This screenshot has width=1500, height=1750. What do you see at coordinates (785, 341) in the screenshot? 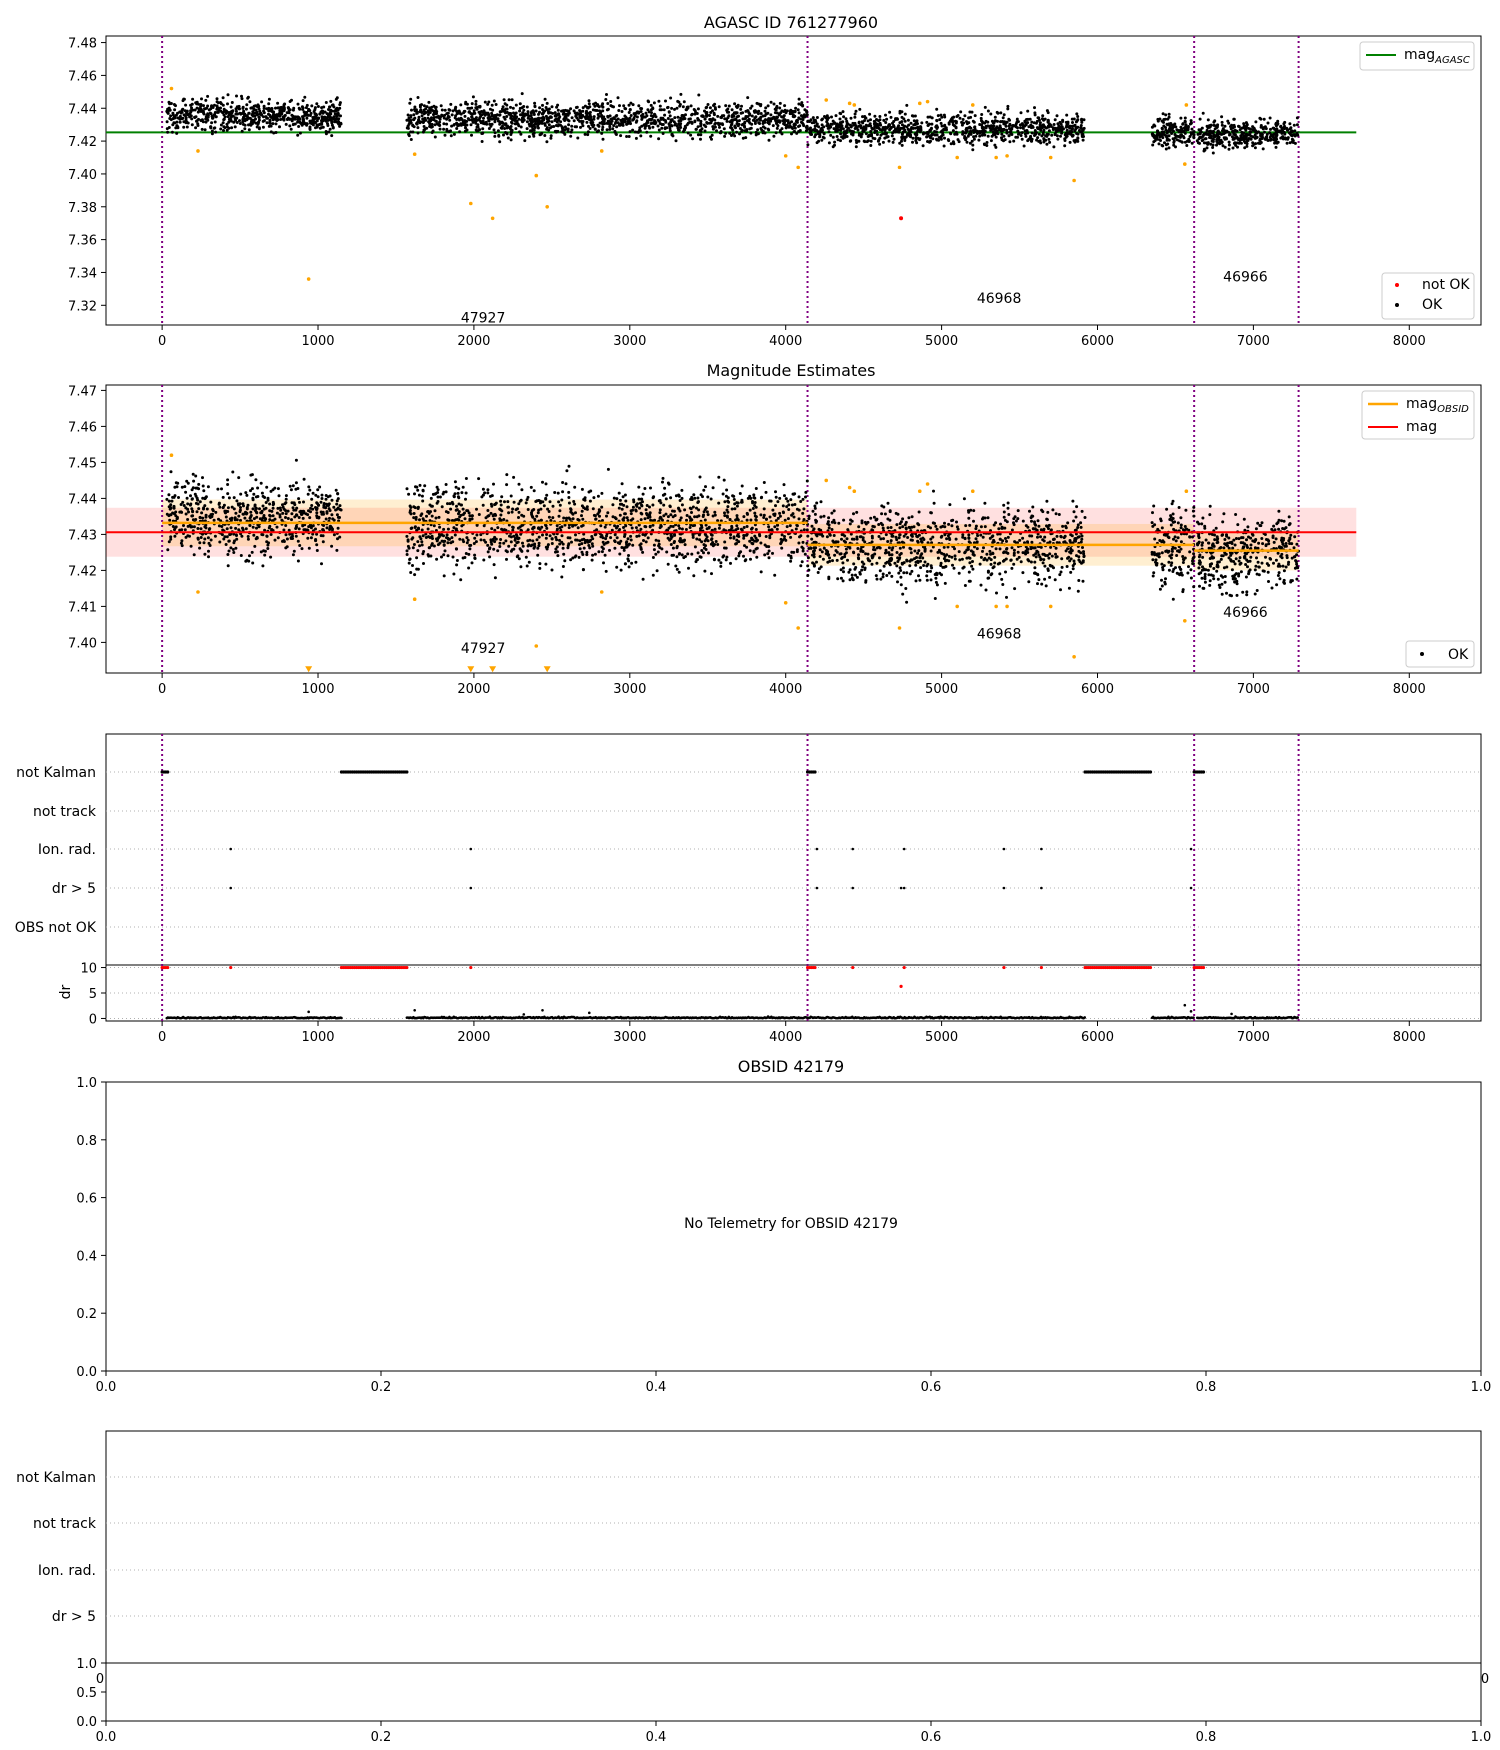
I see `x-tick-label: 4000` at bounding box center [785, 341].